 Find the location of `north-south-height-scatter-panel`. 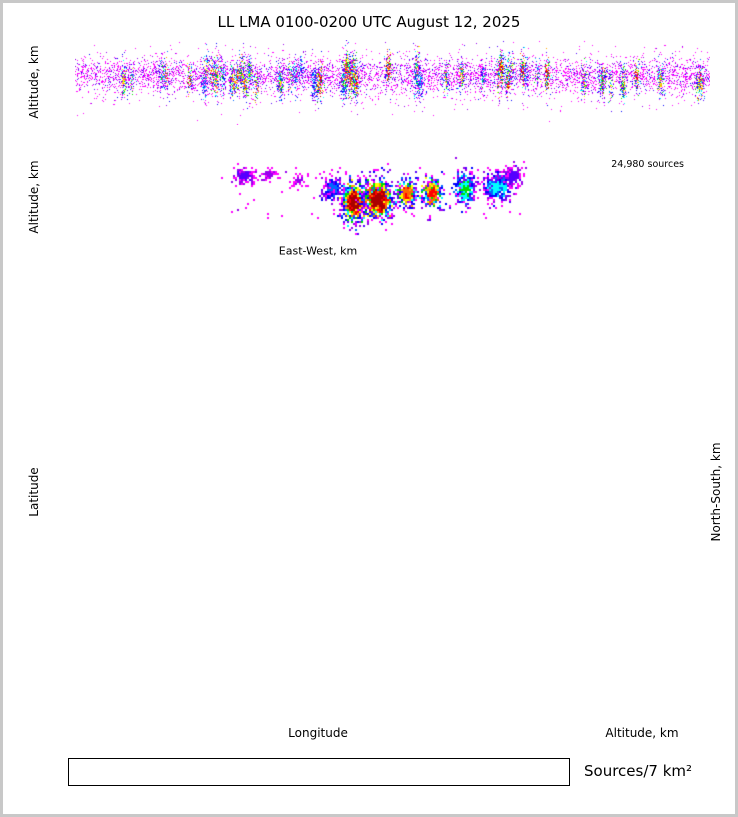

north-south-height-scatter-panel is located at coordinates (642, 492).